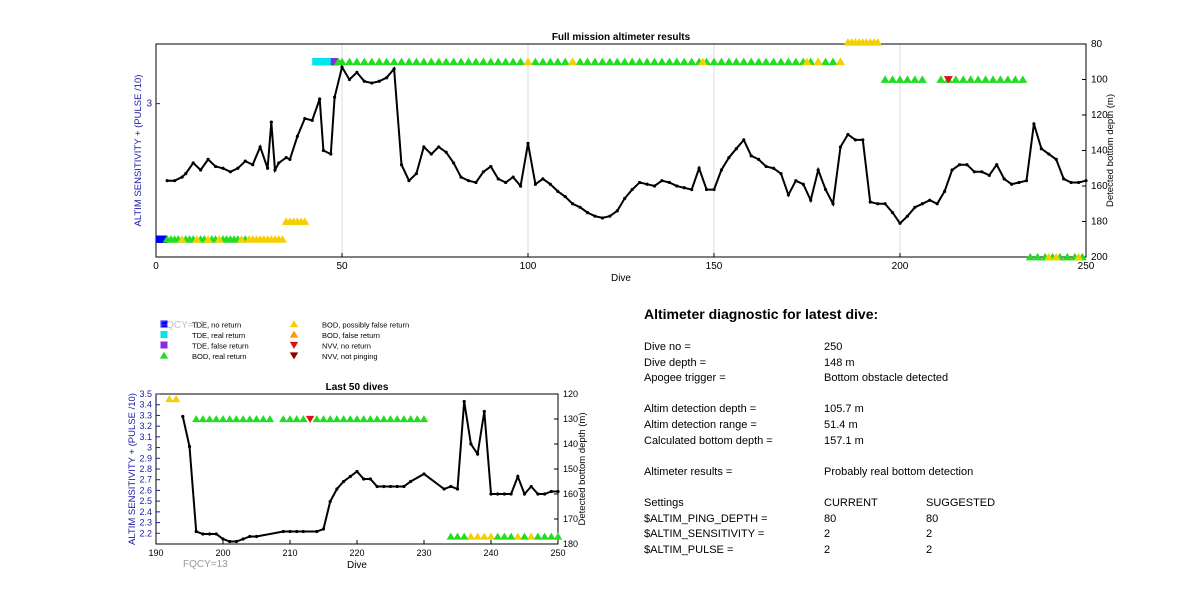  What do you see at coordinates (145, 512) in the screenshot?
I see `y-left-tick-label: 2.4` at bounding box center [145, 512].